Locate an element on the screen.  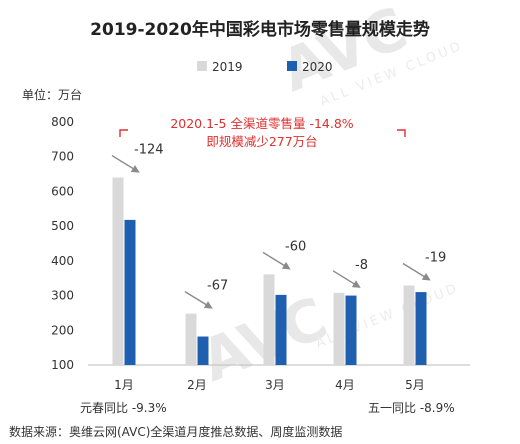
y-tick-label: 500 is located at coordinates (62, 226).